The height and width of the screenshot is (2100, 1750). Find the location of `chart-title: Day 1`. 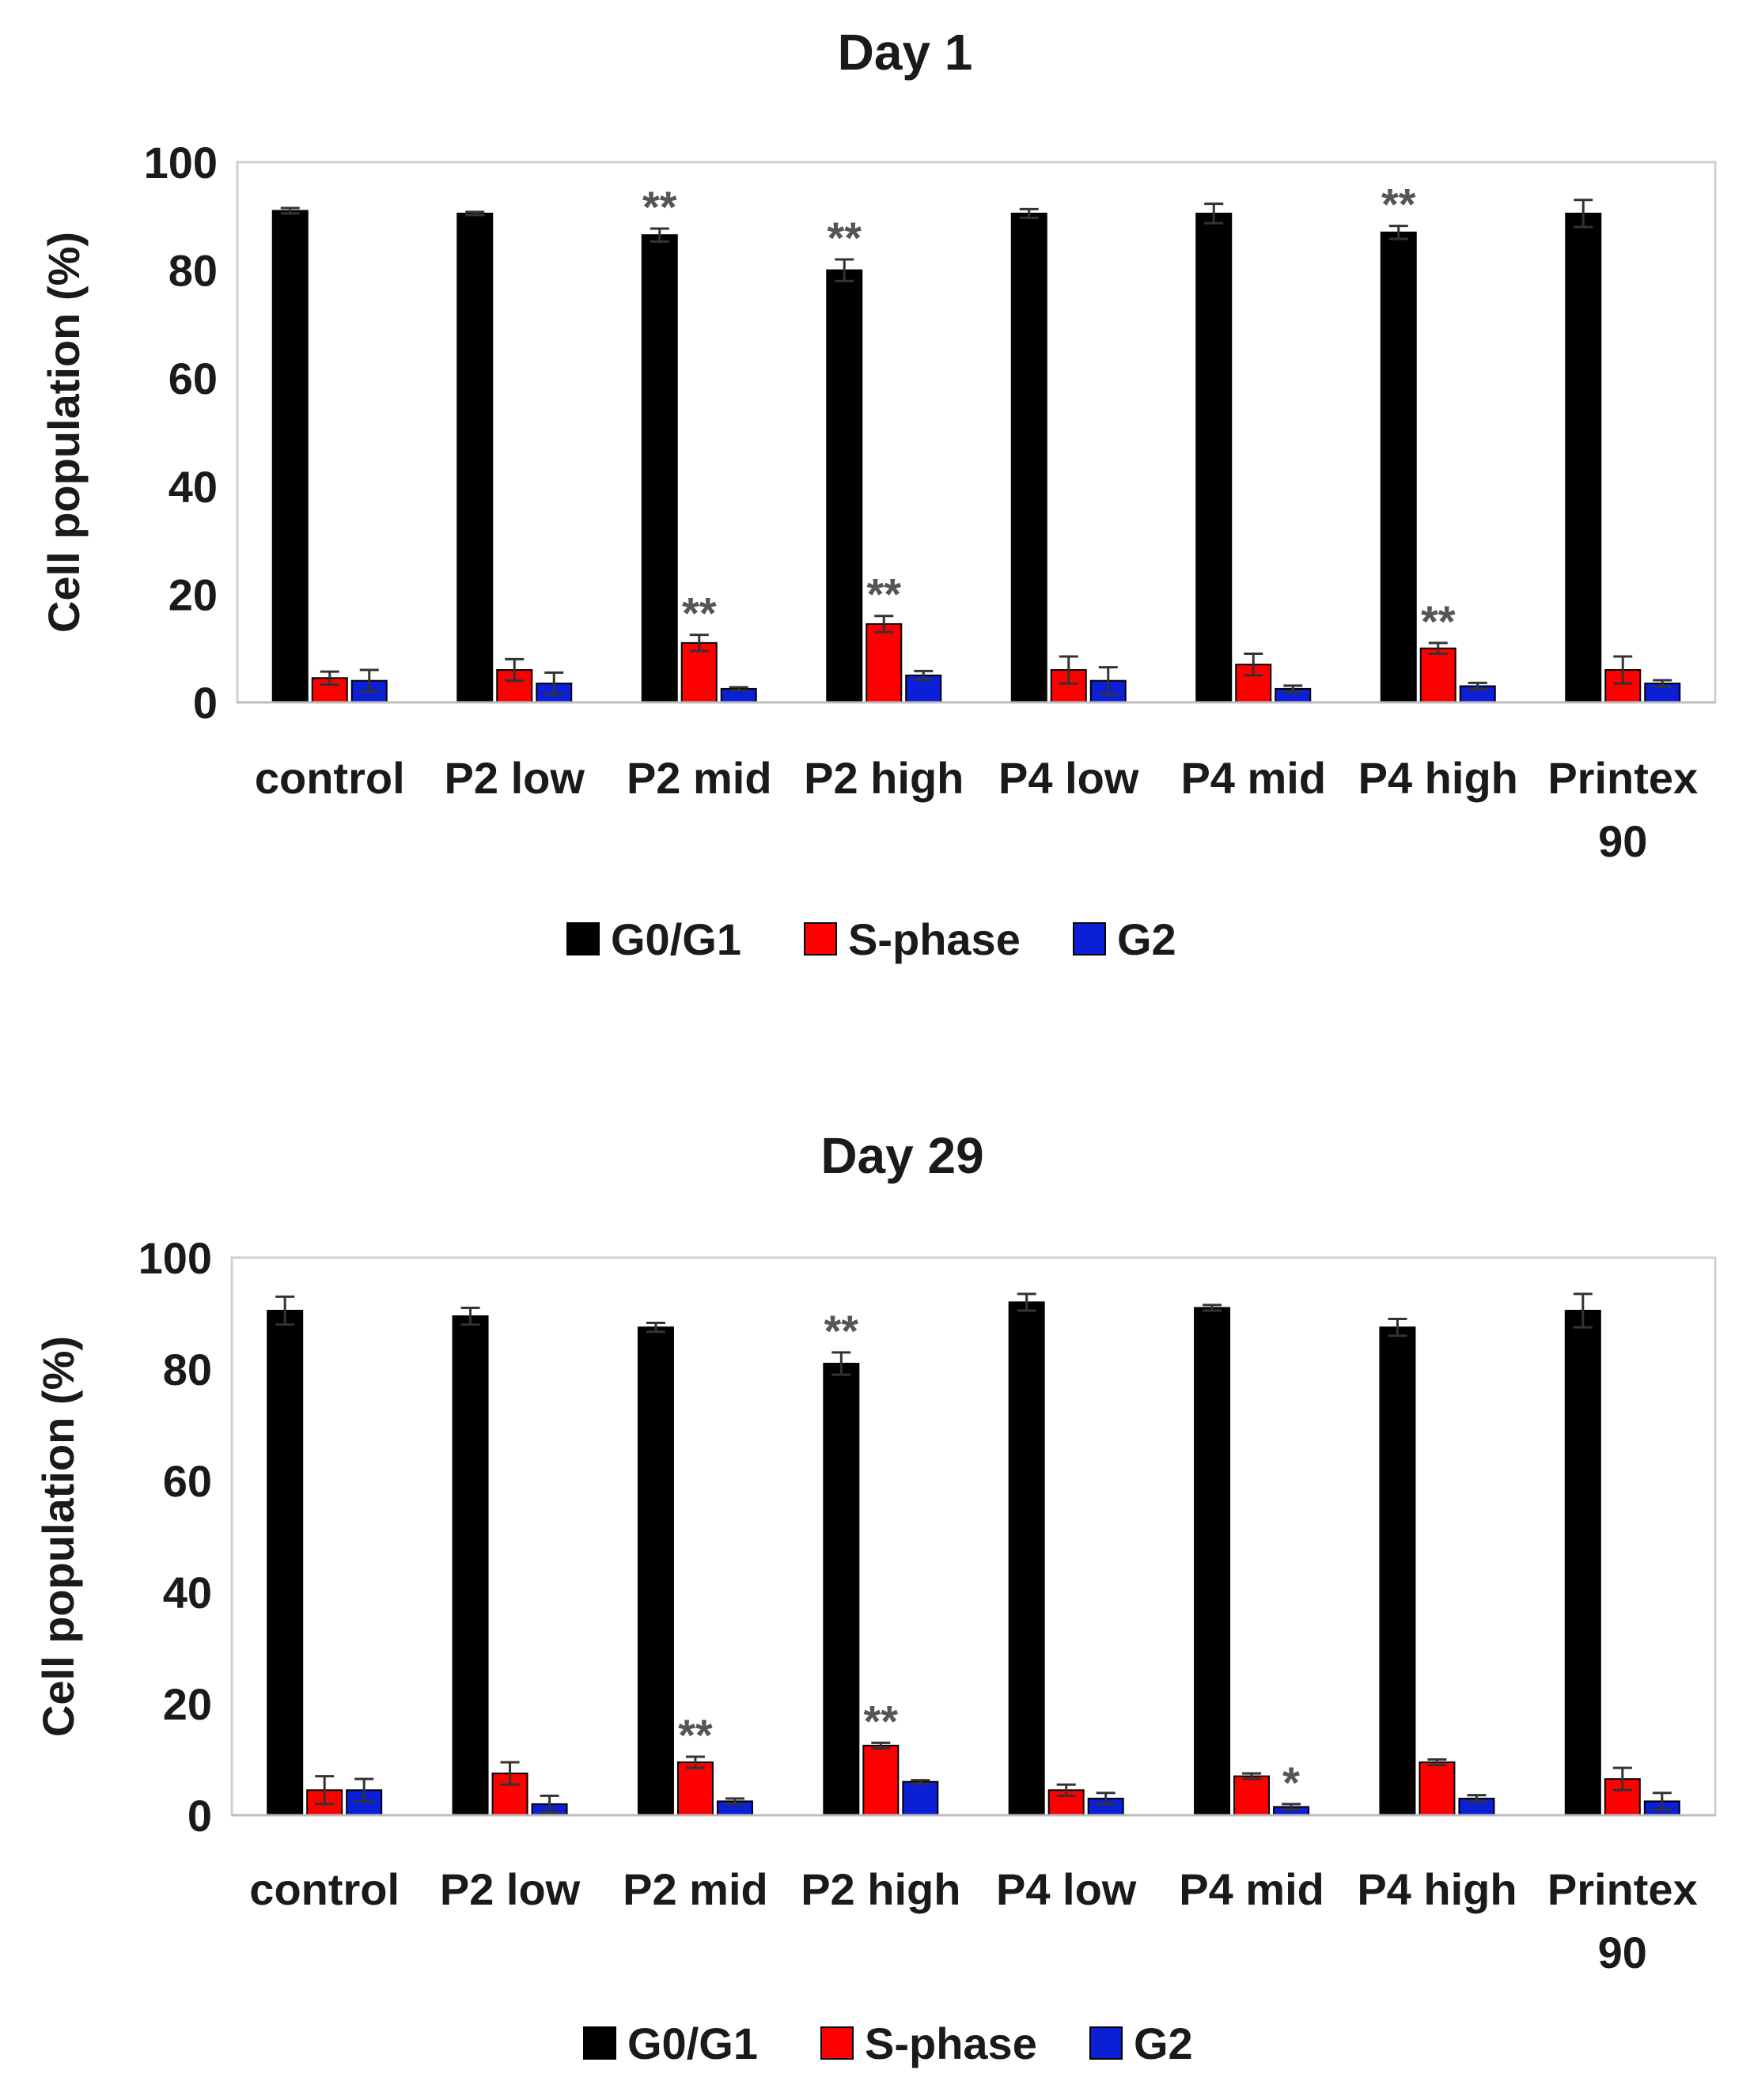

chart-title: Day 1 is located at coordinates (905, 52).